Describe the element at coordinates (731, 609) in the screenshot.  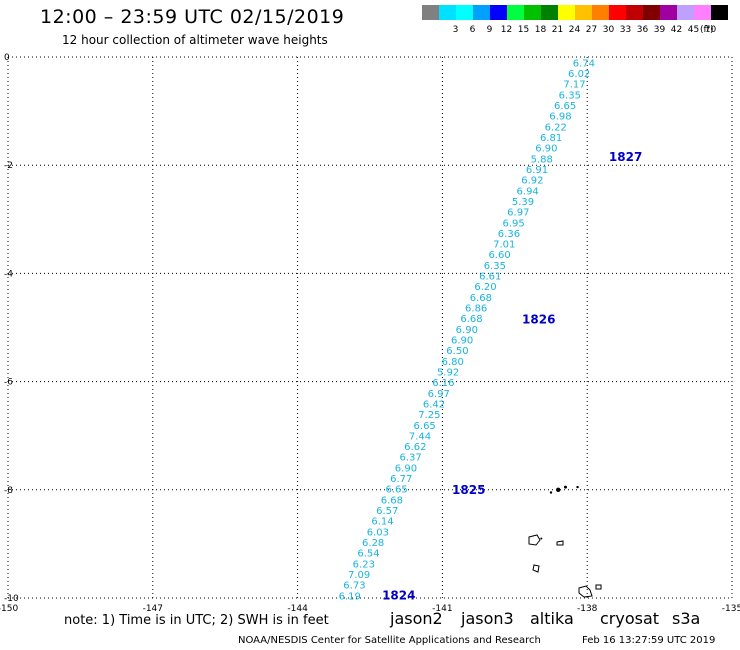
I see `x-tick-label: -135` at that location.